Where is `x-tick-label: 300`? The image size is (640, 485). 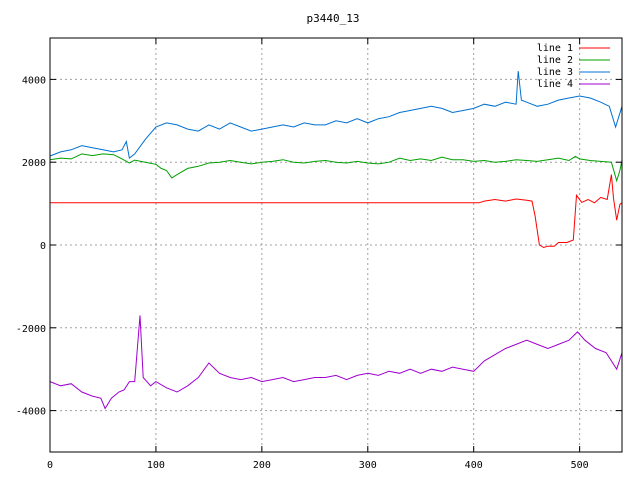
x-tick-label: 300 is located at coordinates (368, 465).